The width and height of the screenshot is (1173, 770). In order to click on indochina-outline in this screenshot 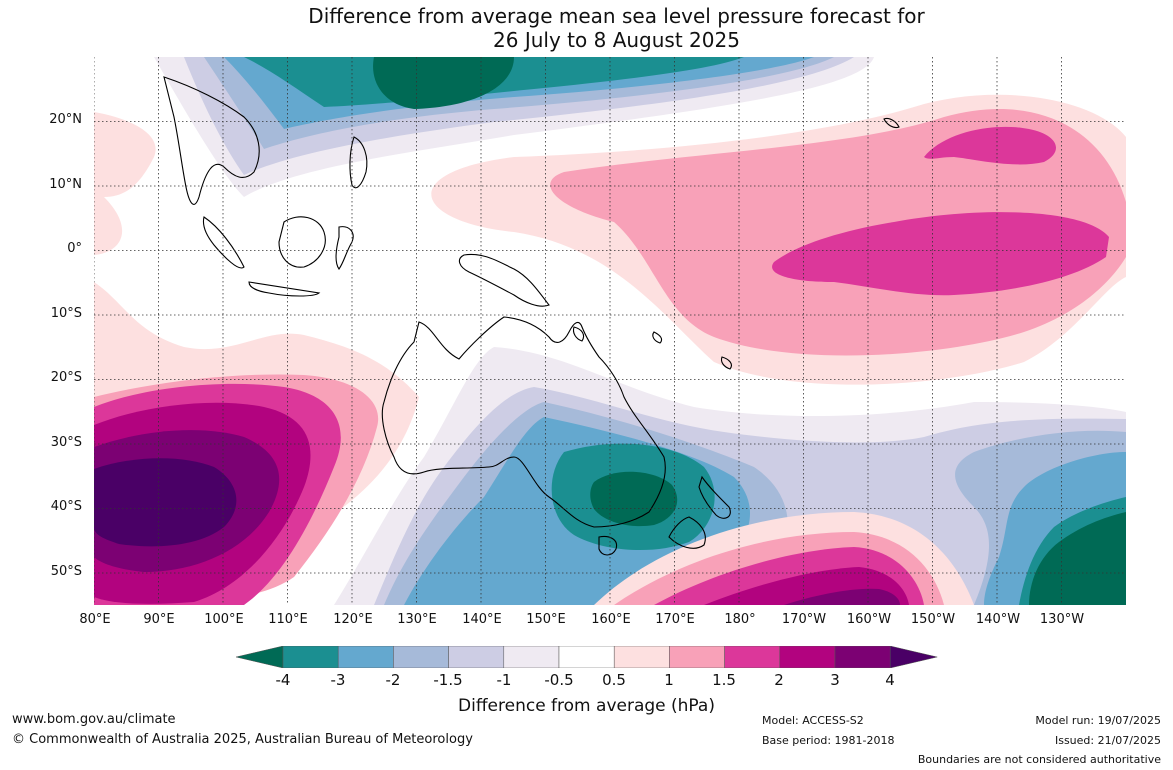, I will do `click(211, 140)`.